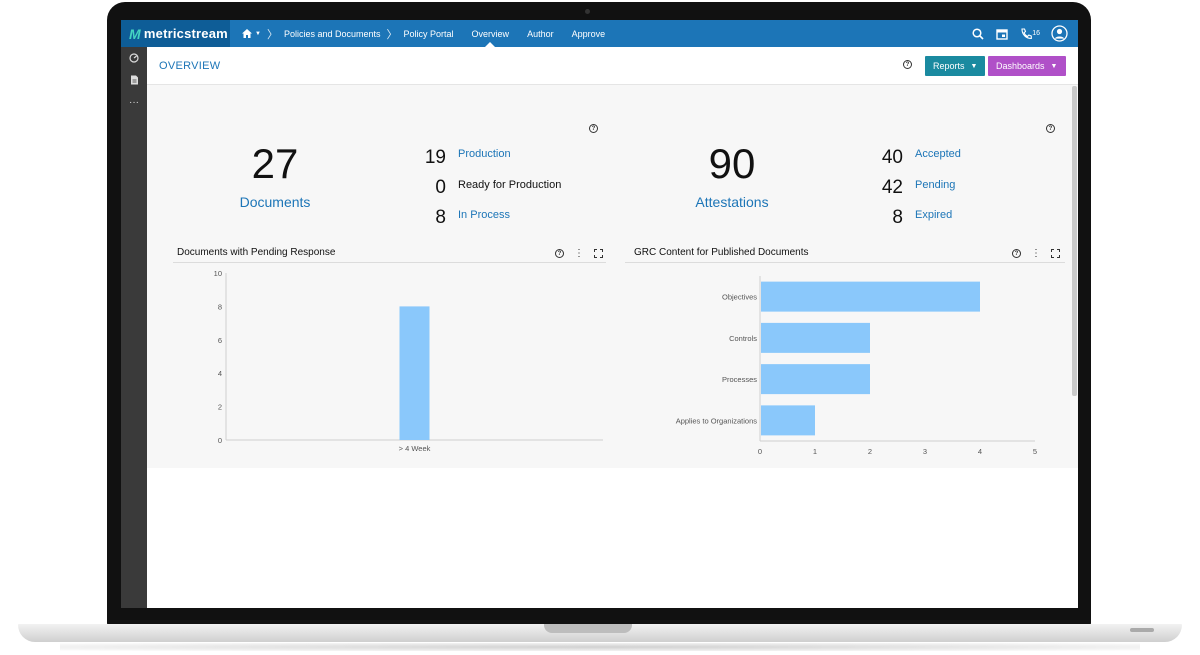 This screenshot has height=655, width=1200. I want to click on grc-content-title: GRC Content for Published Documents, so click(721, 252).